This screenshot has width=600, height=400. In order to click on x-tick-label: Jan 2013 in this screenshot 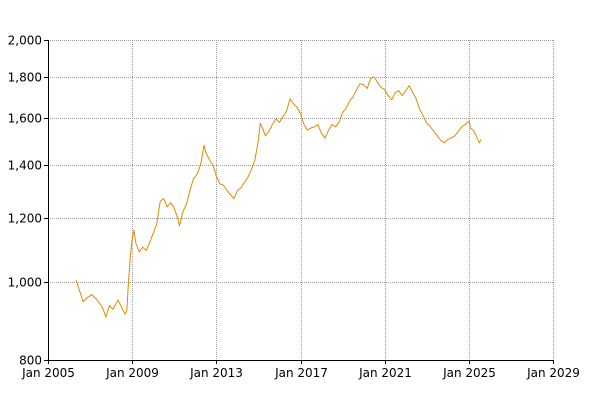, I will do `click(216, 373)`.